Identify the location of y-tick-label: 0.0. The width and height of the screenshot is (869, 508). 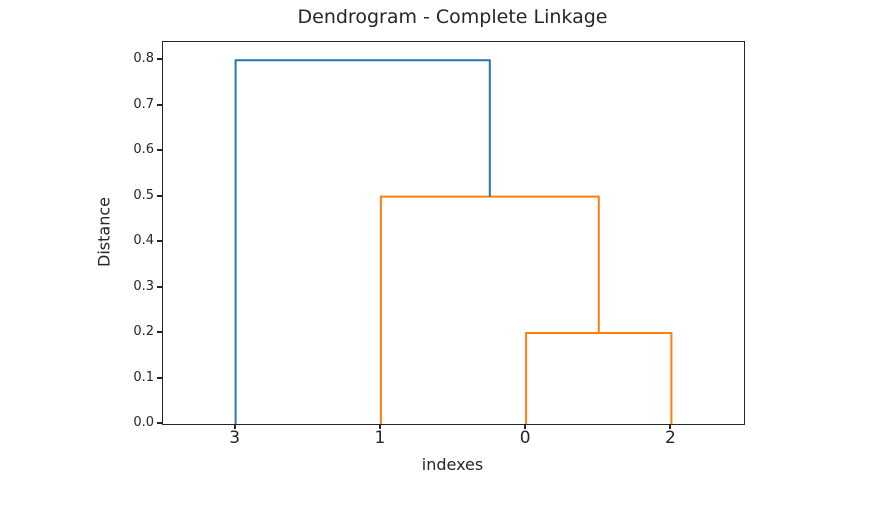
(143, 422).